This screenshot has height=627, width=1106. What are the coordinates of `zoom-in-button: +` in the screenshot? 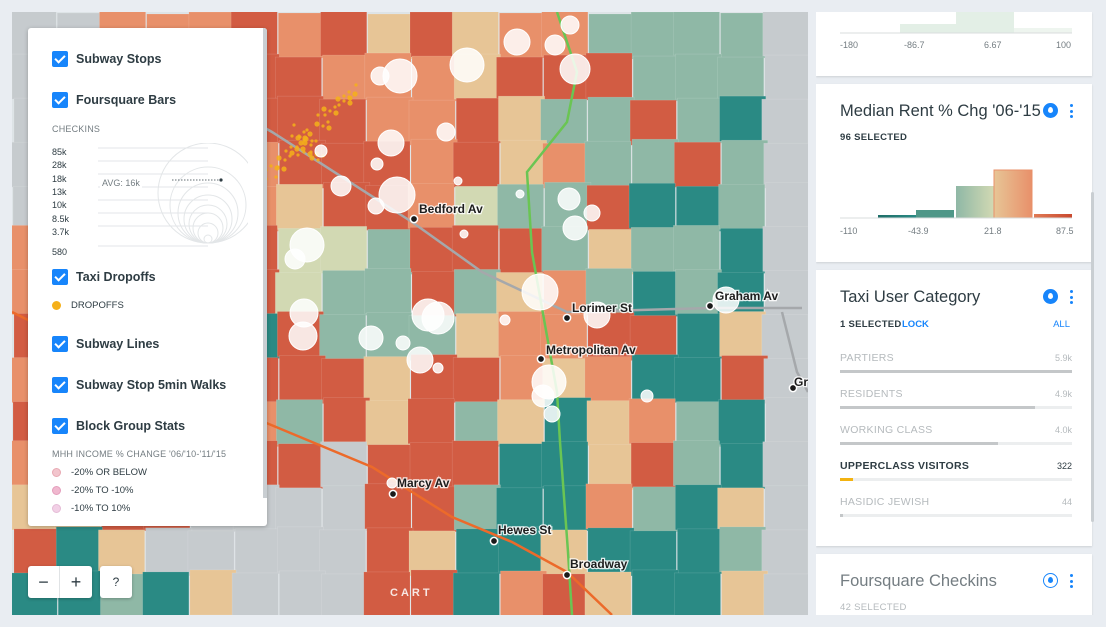 It's located at (76, 581).